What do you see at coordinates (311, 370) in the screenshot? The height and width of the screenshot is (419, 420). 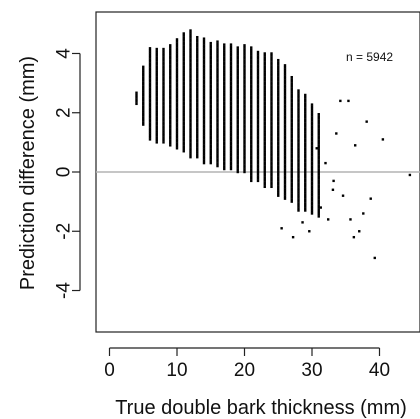 I see `x-tick-label: 30` at bounding box center [311, 370].